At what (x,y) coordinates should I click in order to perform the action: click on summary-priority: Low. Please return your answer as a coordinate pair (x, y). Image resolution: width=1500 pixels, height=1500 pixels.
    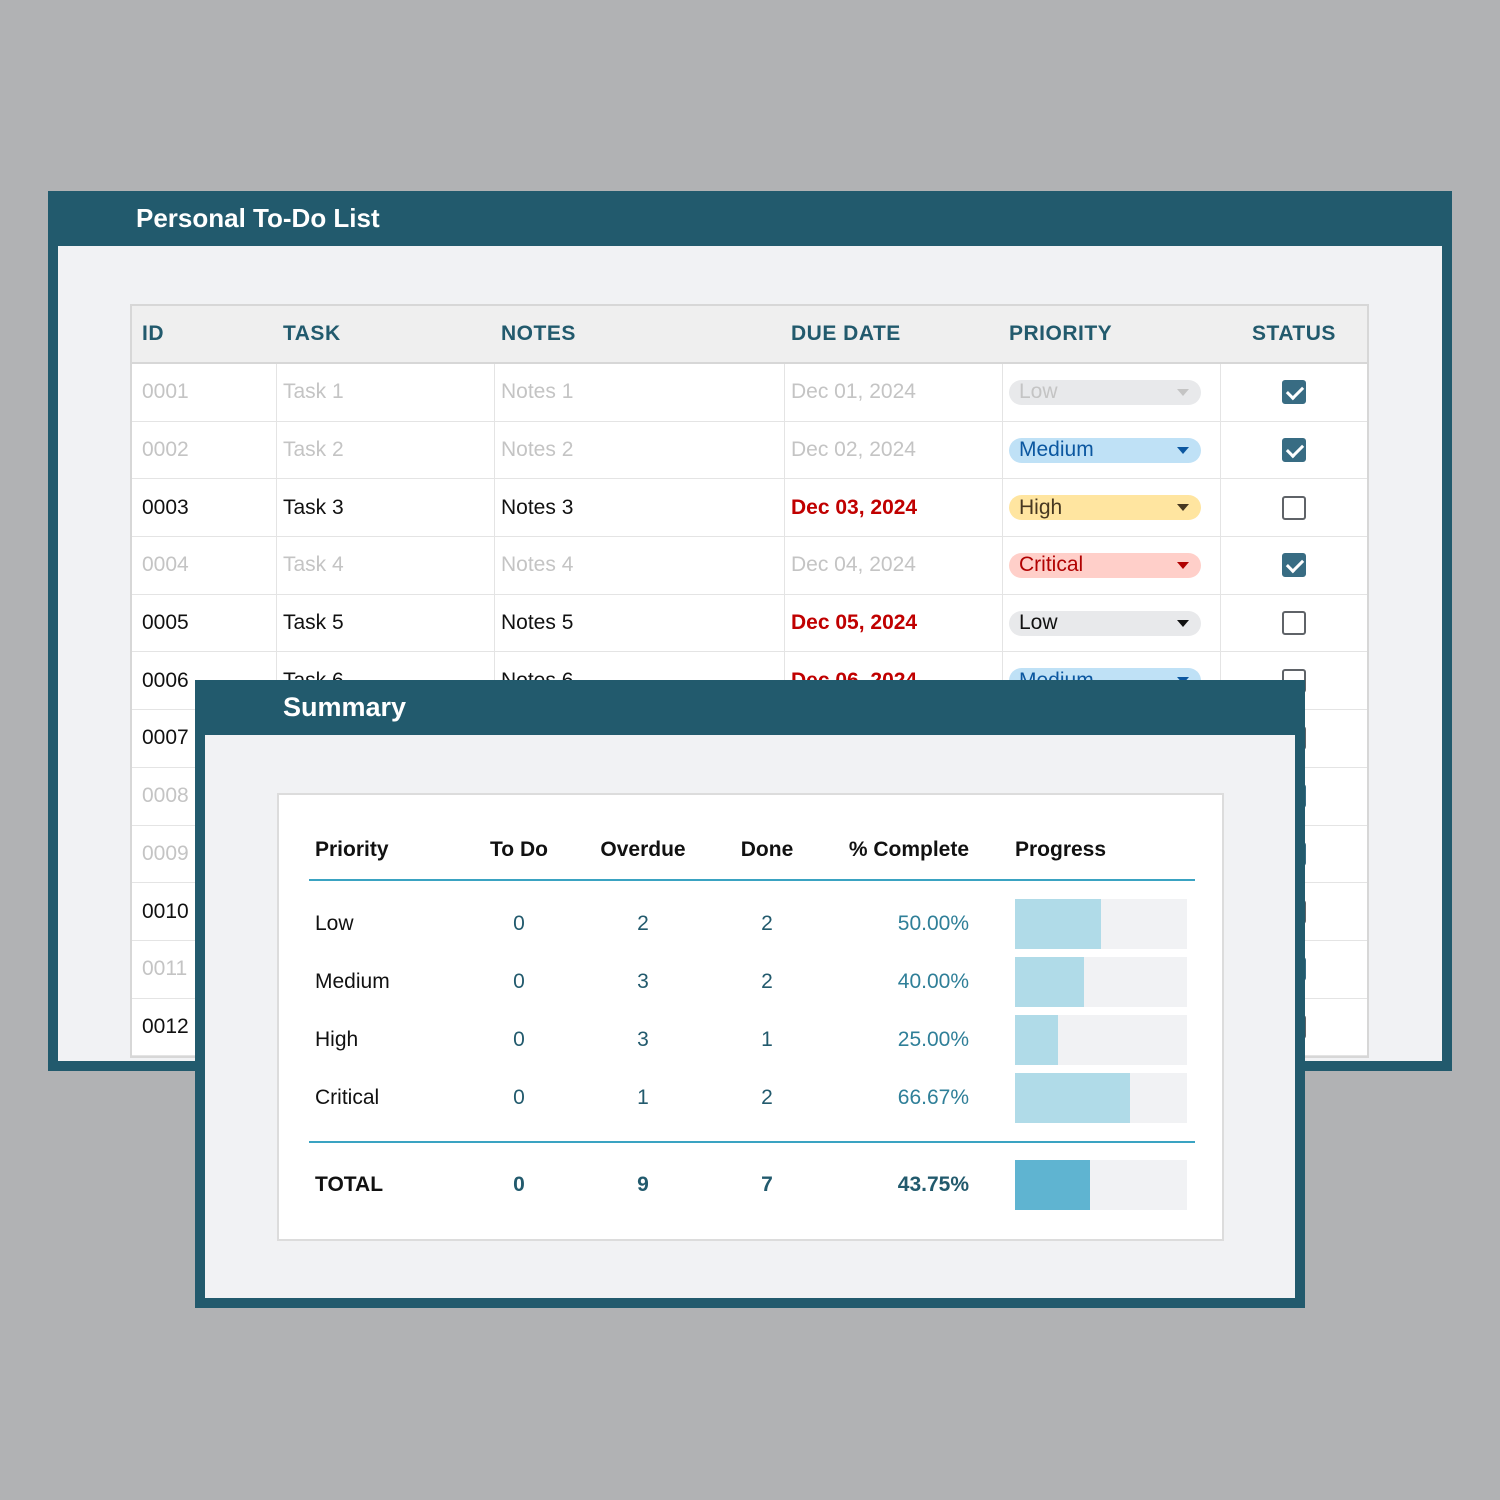
    Looking at the image, I should click on (334, 923).